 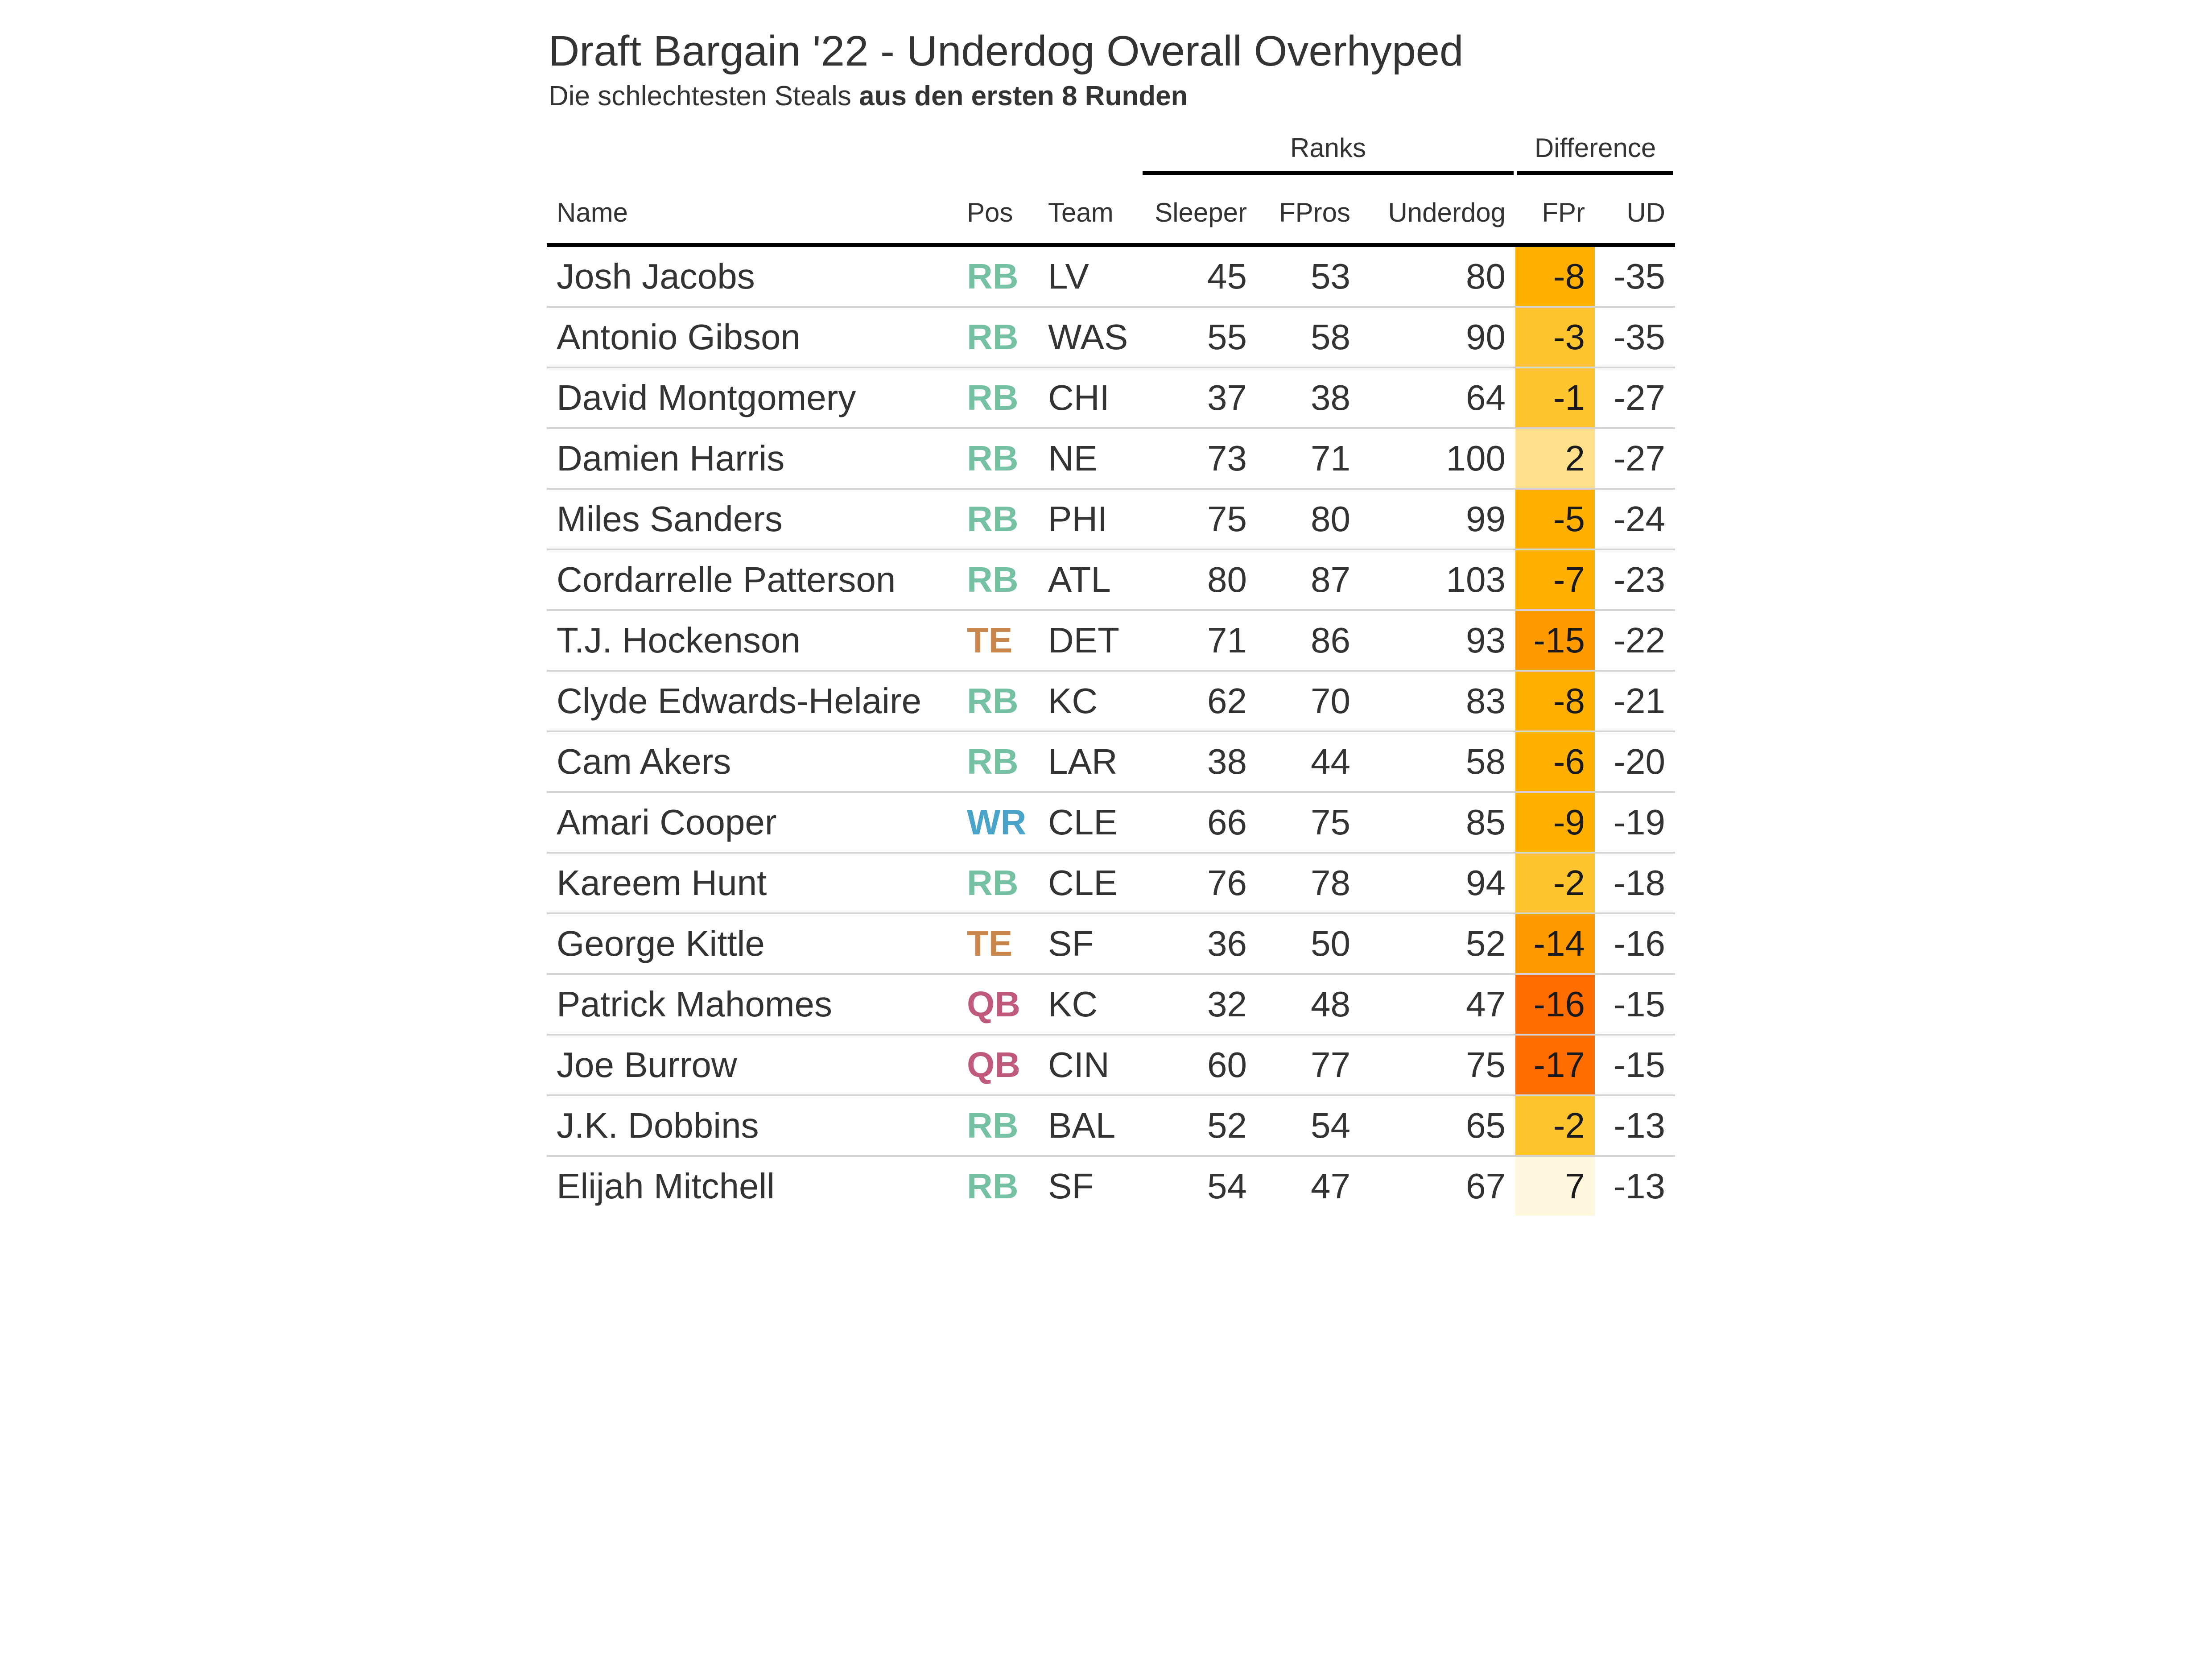 What do you see at coordinates (1111, 944) in the screenshot?
I see `table-row: George Kittle TE SF 36 50 52 -14 -16` at bounding box center [1111, 944].